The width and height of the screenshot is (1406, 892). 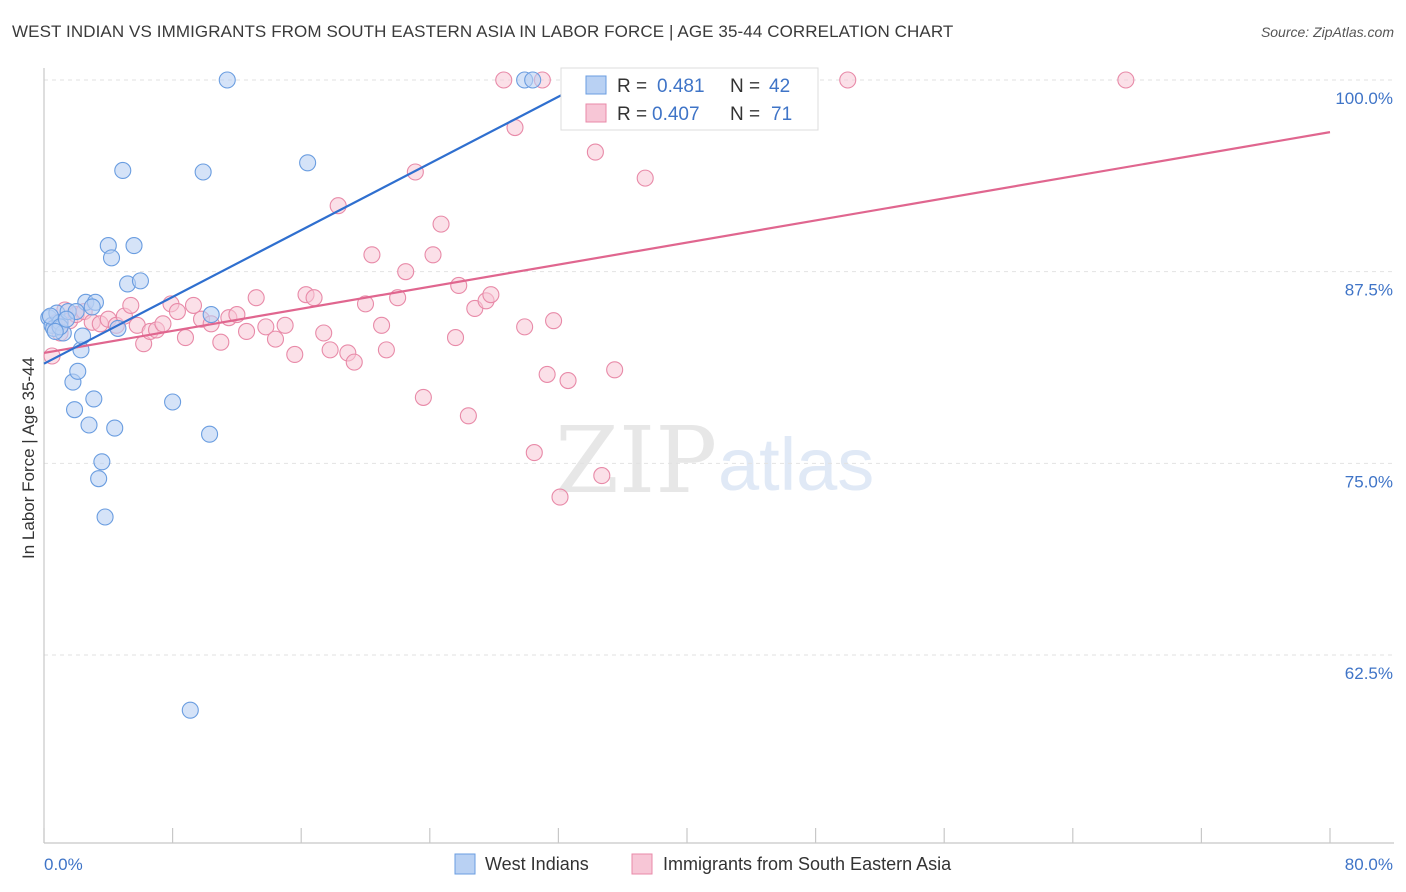 I want to click on bottom-legend-label-west-indians: West Indians, so click(x=537, y=864).